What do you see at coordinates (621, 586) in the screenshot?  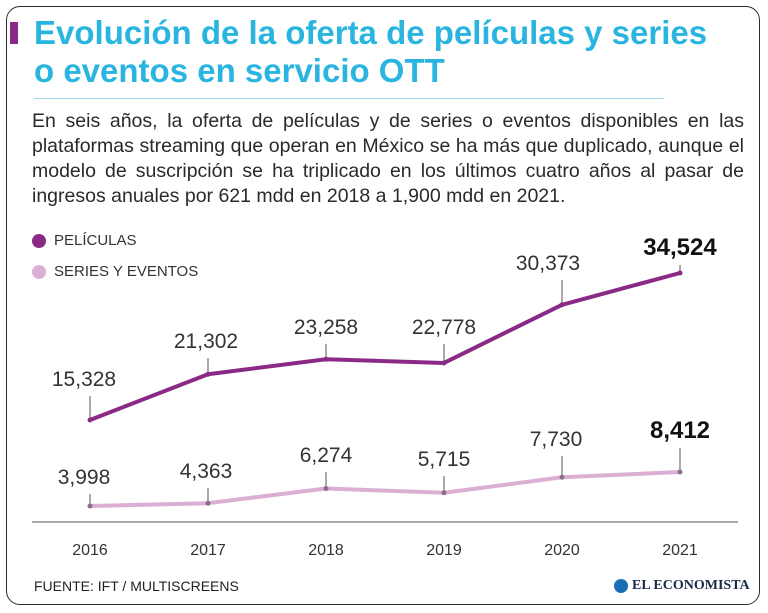 I see `logo-icon` at bounding box center [621, 586].